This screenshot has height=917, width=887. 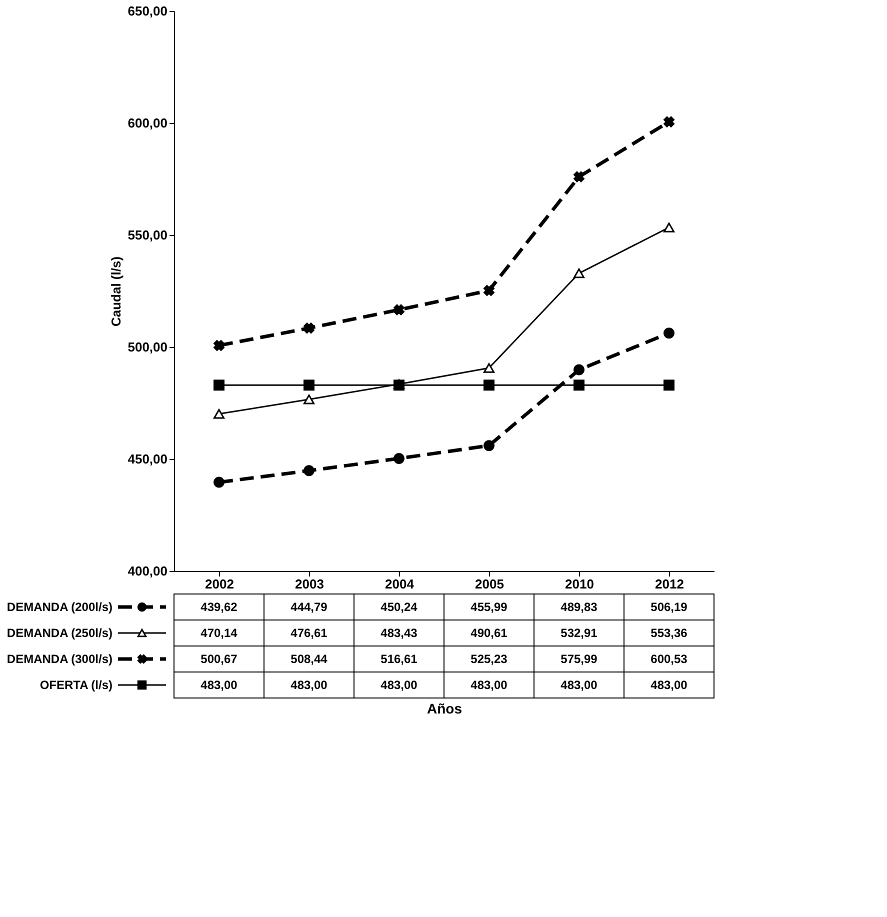 I want to click on x-tick-label: 2010, so click(x=579, y=584).